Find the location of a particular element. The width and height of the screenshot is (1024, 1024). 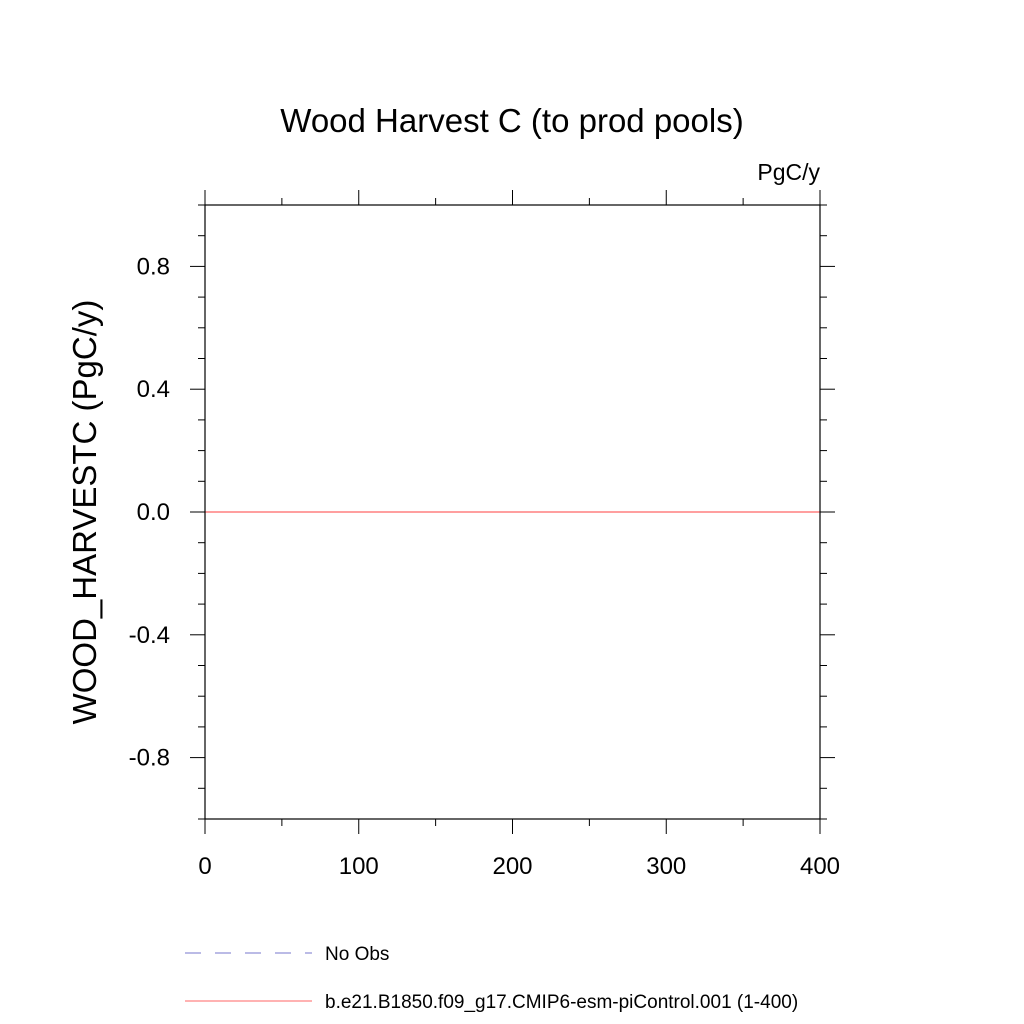

y-axis-label: WOOD_HARVESTC (PgC/y) is located at coordinates (84, 512).